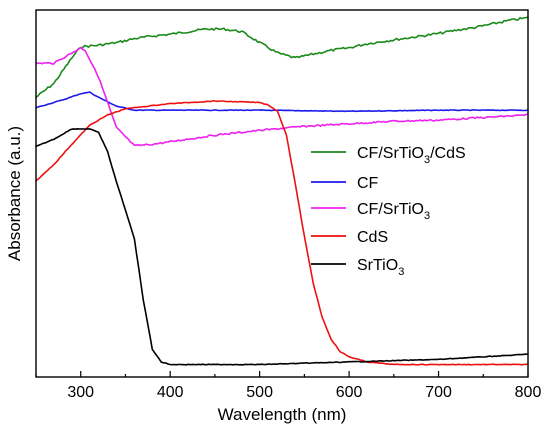 The width and height of the screenshot is (550, 434). What do you see at coordinates (259, 392) in the screenshot?
I see `x-tick-label: 500` at bounding box center [259, 392].